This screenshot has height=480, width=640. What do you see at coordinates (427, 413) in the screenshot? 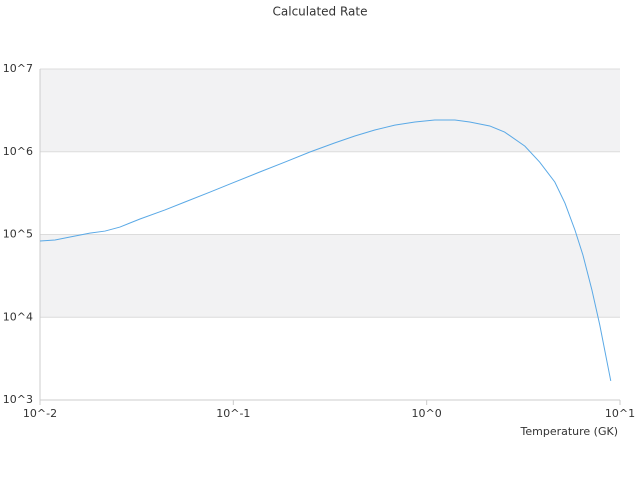
I see `x-tick-label: 10^0` at bounding box center [427, 413].